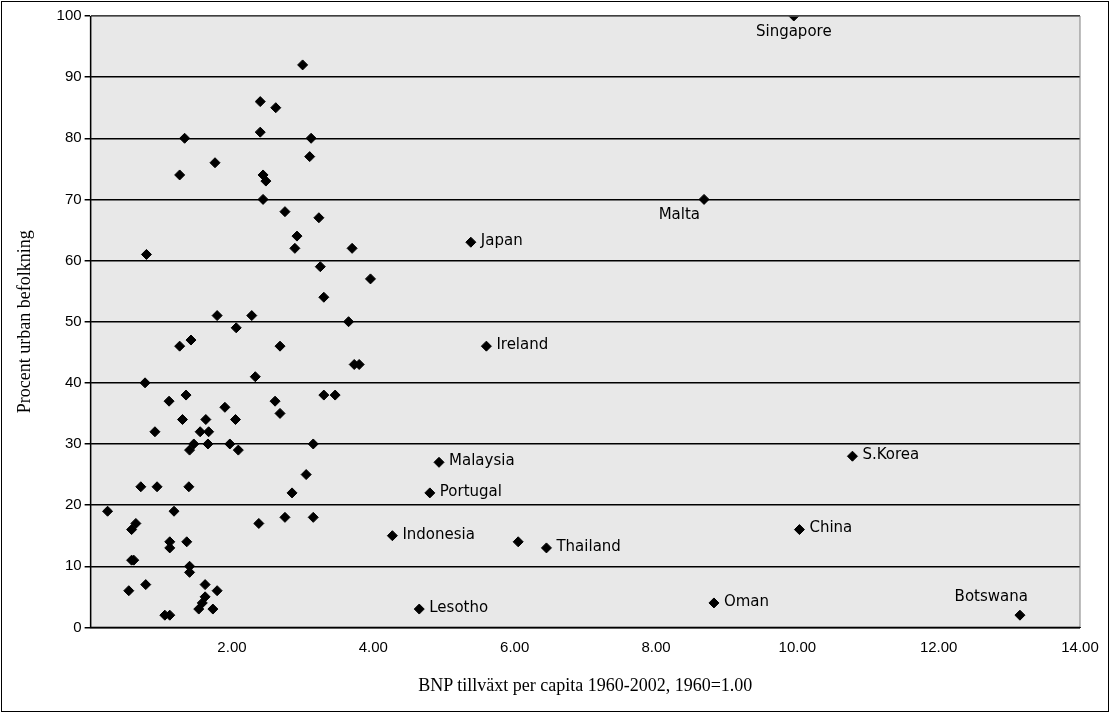 This screenshot has width=1110, height=713. What do you see at coordinates (1080, 646) in the screenshot?
I see `x-tick-label: 14.00` at bounding box center [1080, 646].